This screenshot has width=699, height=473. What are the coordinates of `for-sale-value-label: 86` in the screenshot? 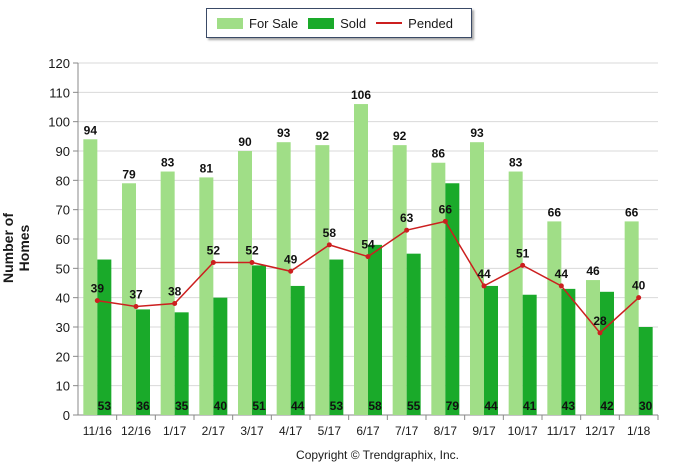 It's located at (439, 154).